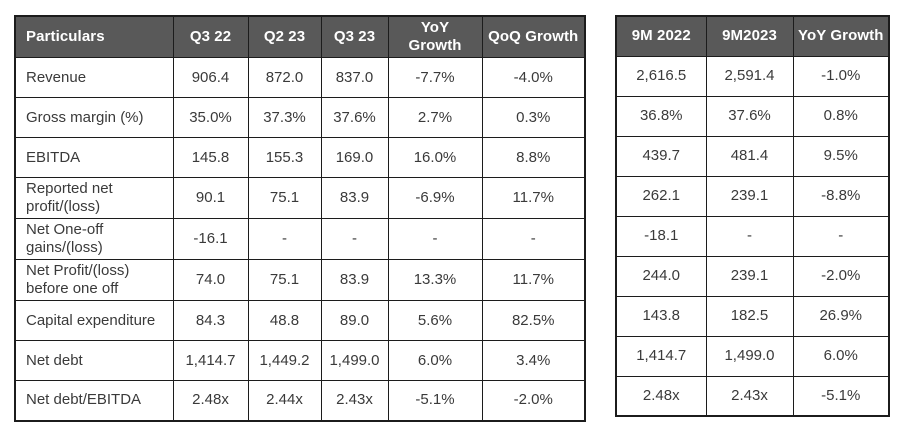  What do you see at coordinates (435, 157) in the screenshot?
I see `data-cell: 16.0%` at bounding box center [435, 157].